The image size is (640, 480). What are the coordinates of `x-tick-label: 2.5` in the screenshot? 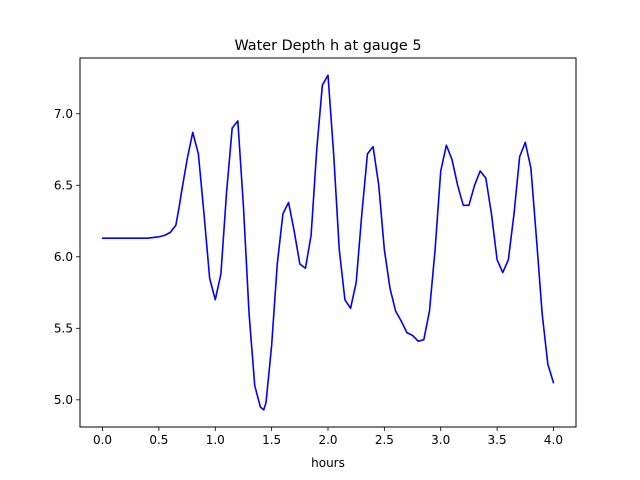 It's located at (384, 440).